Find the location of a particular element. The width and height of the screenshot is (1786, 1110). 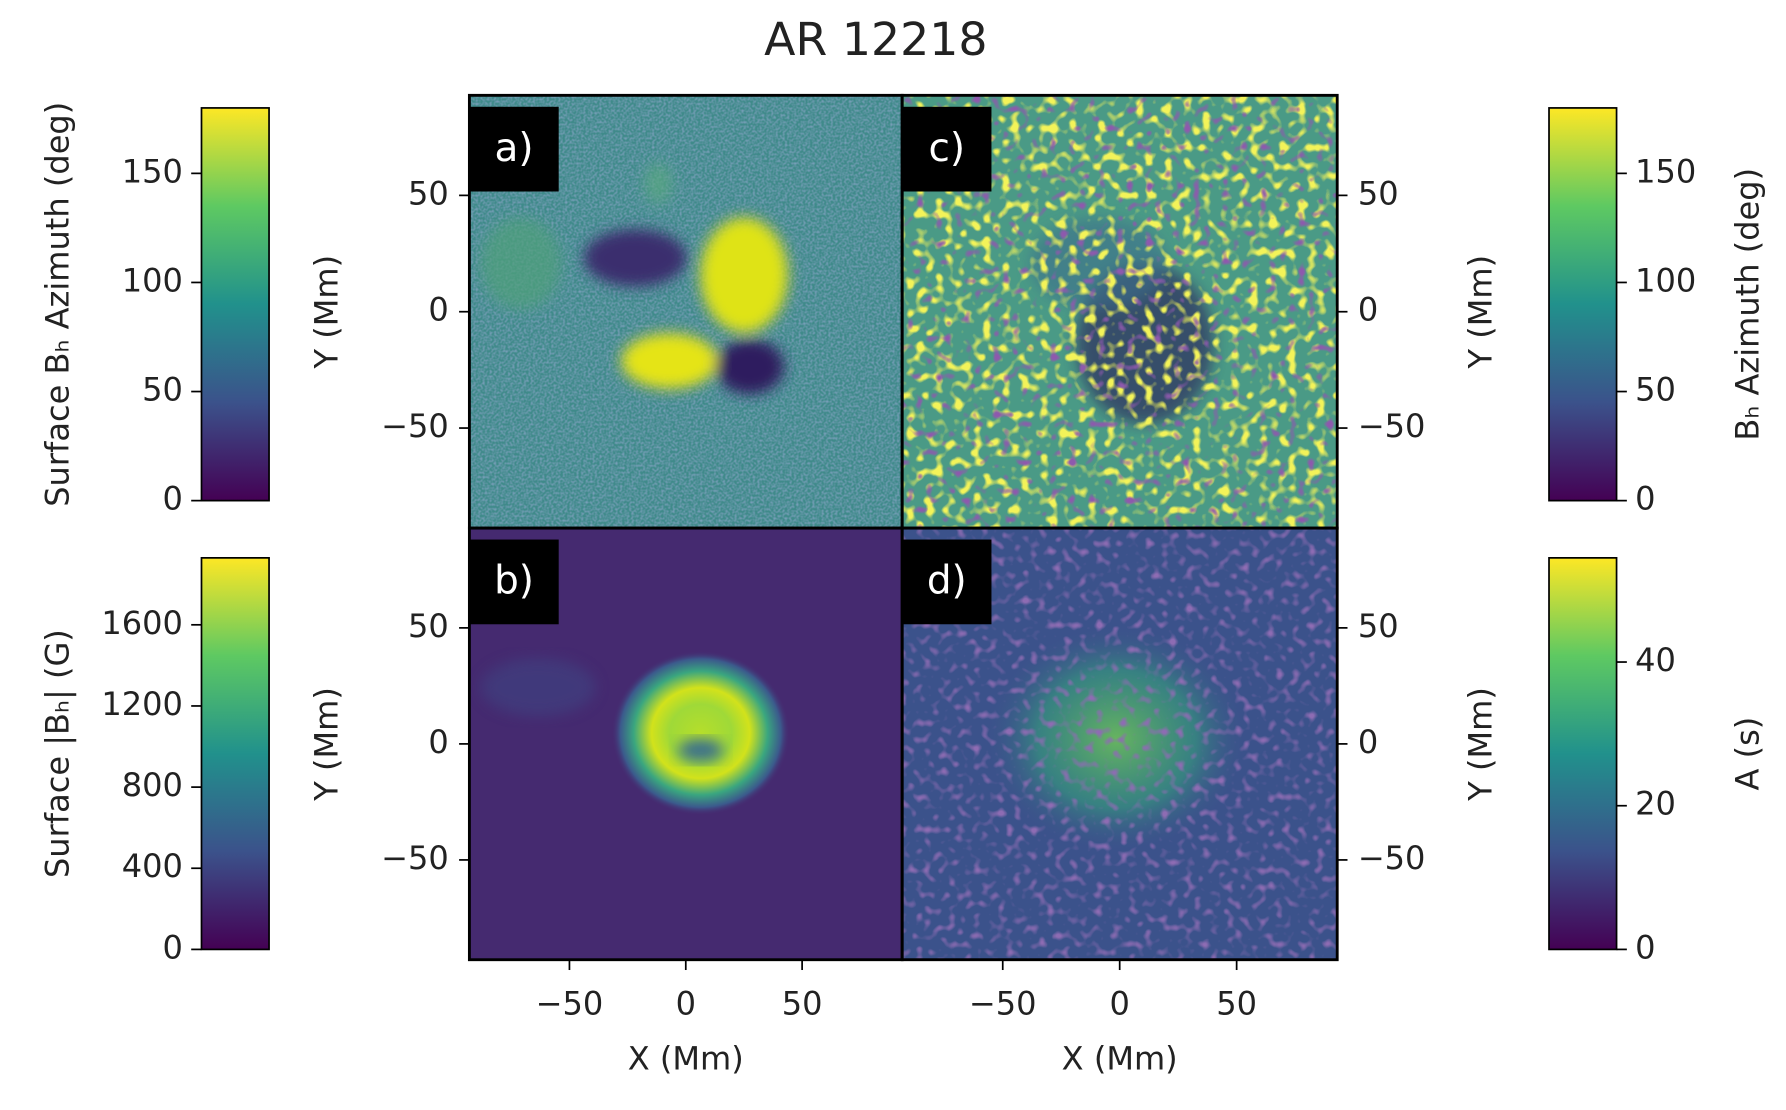

panel-label: a) is located at coordinates (514, 148).